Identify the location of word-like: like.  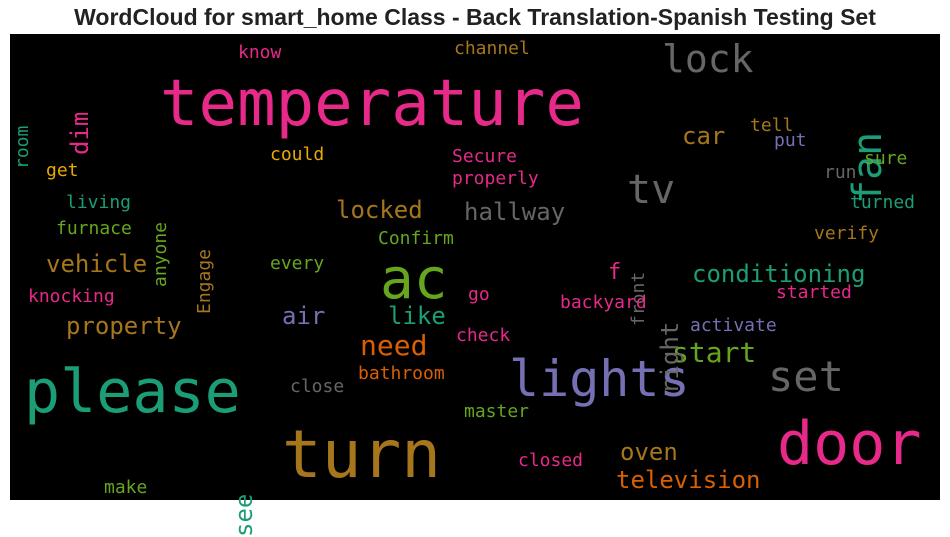
(417, 316).